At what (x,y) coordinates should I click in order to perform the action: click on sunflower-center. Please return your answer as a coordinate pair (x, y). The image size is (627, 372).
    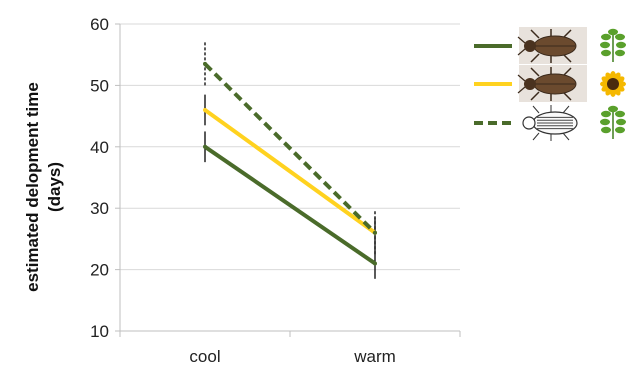
    Looking at the image, I should click on (613, 84).